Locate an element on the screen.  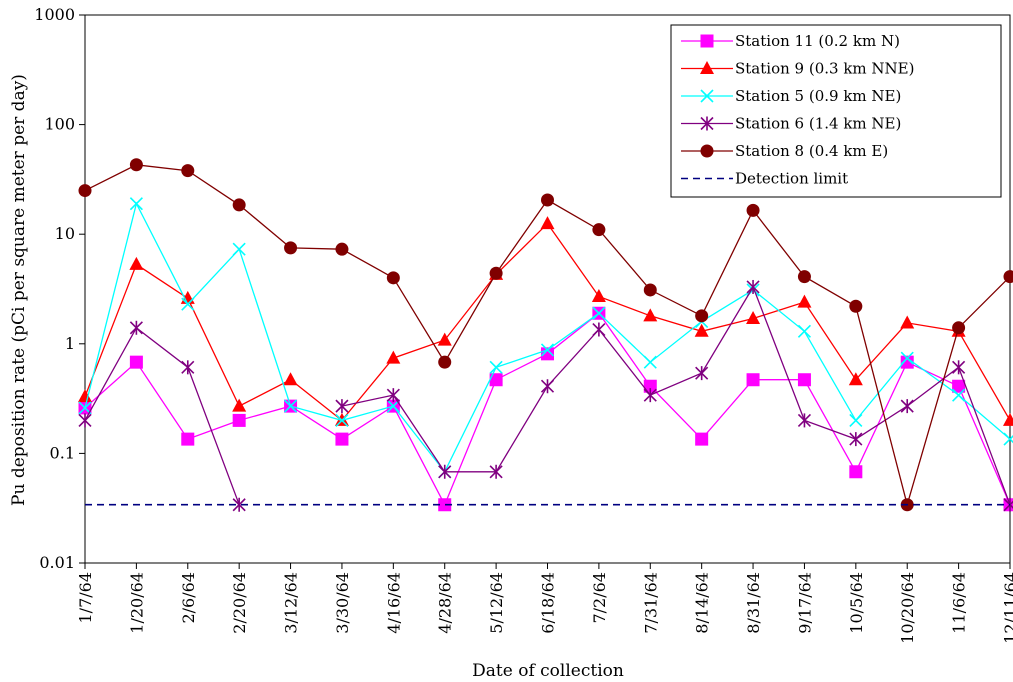
x-tick-label: 11/6/64 is located at coordinates (959, 603).